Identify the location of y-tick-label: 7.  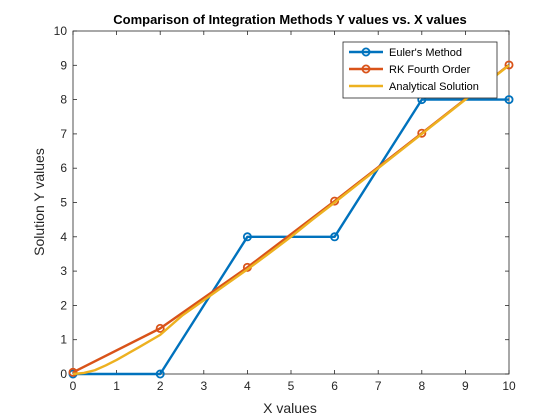
(63, 134).